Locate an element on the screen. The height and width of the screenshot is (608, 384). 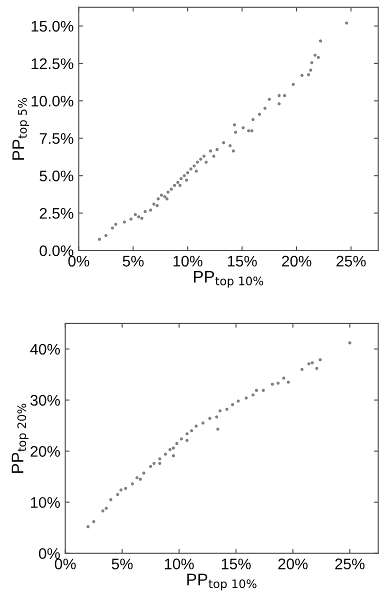
y-tick-label: 10% is located at coordinates (45, 502).